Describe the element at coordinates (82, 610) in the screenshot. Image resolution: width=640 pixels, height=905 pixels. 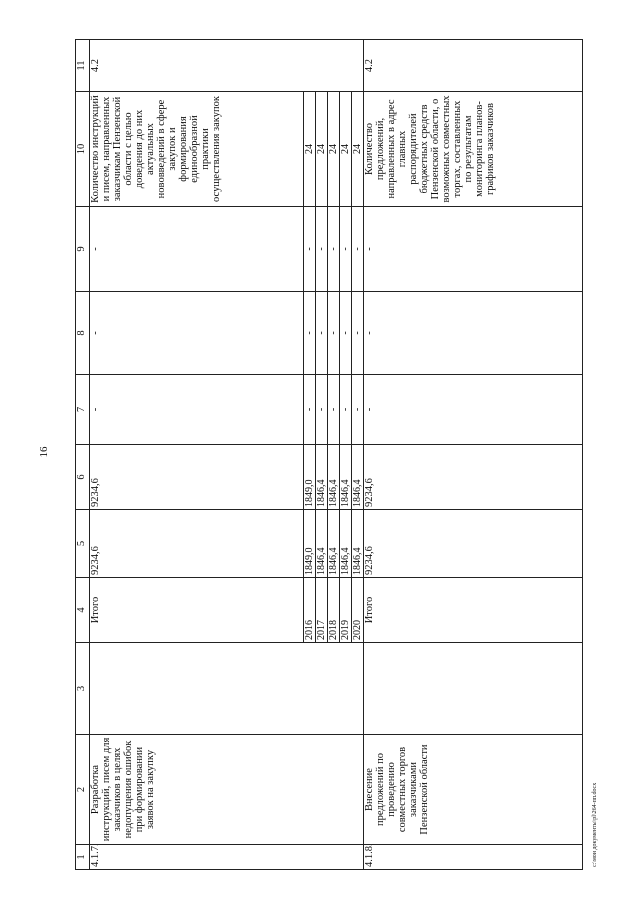
I see `column-number: 4` at that location.